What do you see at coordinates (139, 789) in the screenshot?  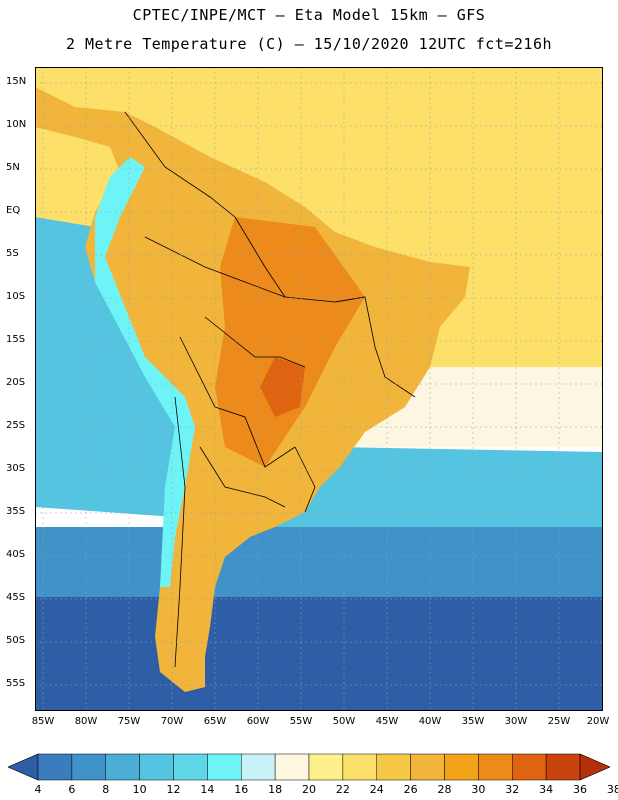 I see `colorbar-label: 10` at bounding box center [139, 789].